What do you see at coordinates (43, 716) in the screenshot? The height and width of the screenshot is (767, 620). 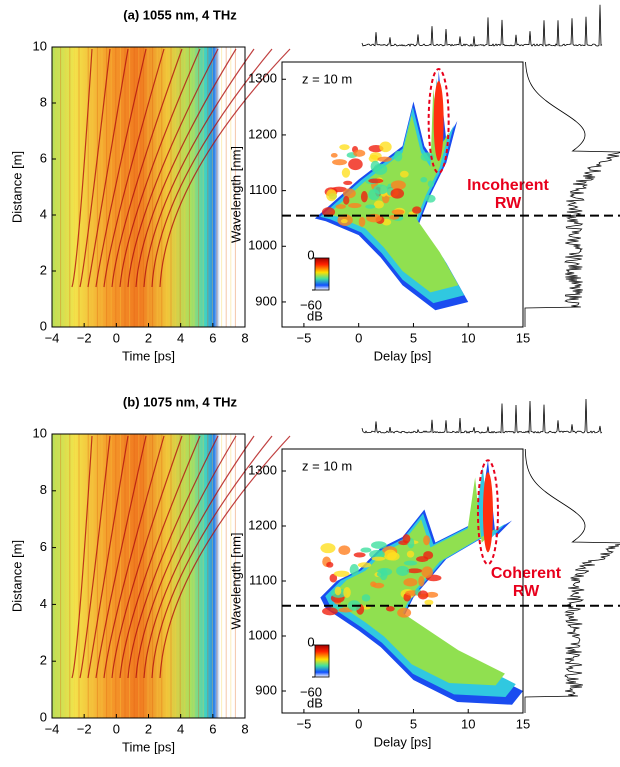 I see `y-tick-label: 0` at bounding box center [43, 716].